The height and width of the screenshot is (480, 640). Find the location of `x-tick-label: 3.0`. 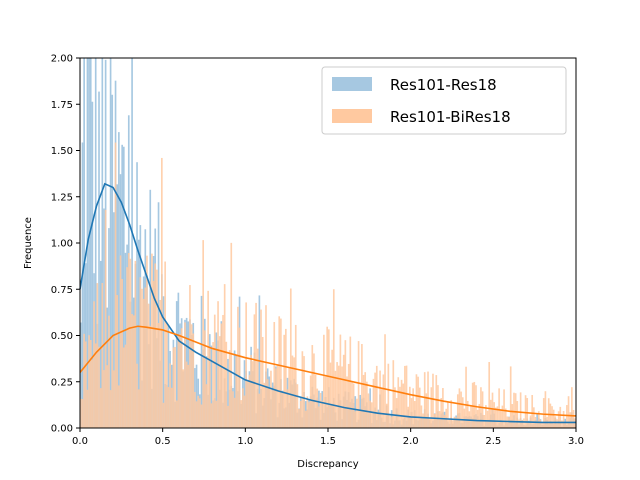

x-tick-label: 3.0 is located at coordinates (576, 441).